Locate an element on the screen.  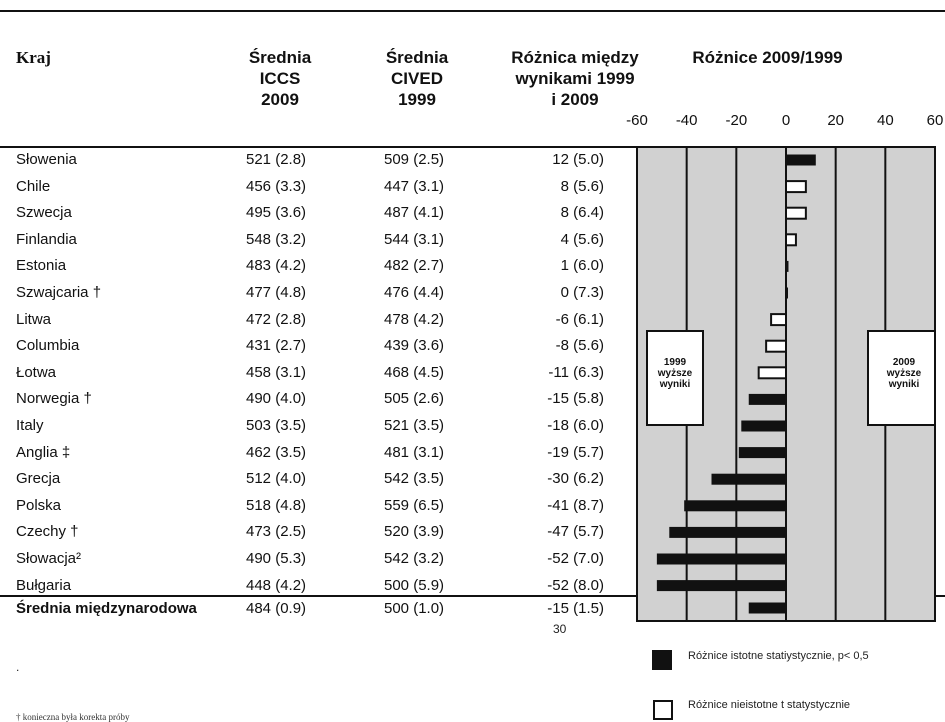
legend-significant-label: Różnice istotne statiystycznie, p< 0,5 is located at coordinates (778, 656).